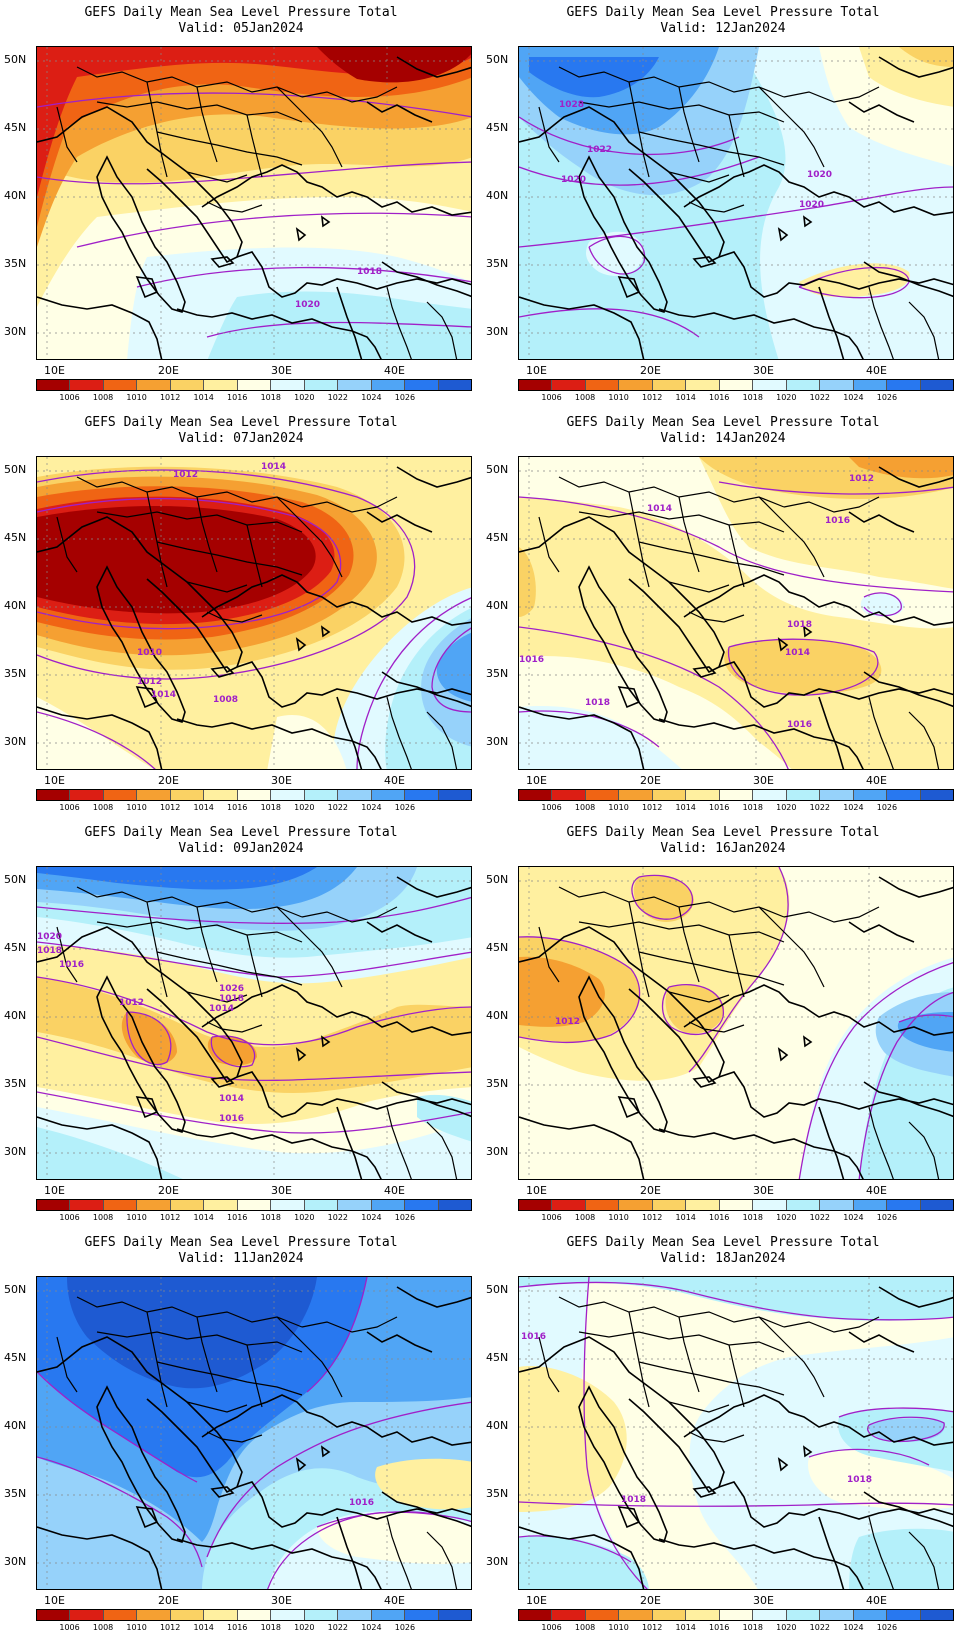  What do you see at coordinates (241, 1258) in the screenshot?
I see `panel-valid-date: Valid: 11Jan2024` at bounding box center [241, 1258].